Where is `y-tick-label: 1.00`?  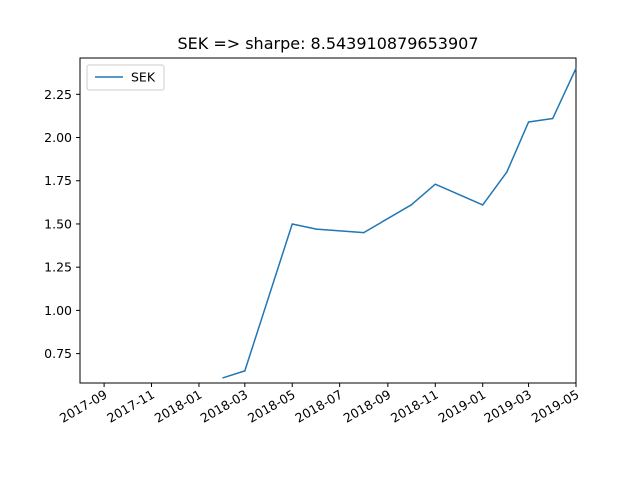
y-tick-label: 1.00 is located at coordinates (58, 310).